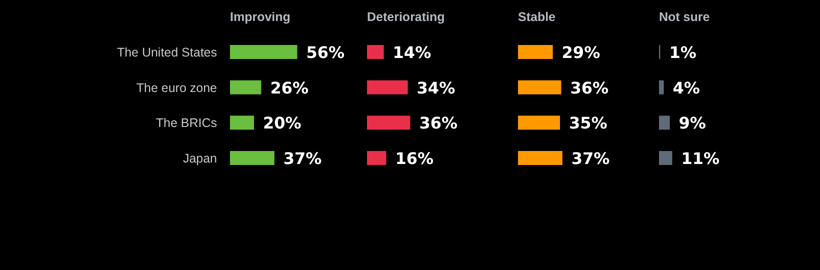  Describe the element at coordinates (682, 52) in the screenshot. I see `data-label: 1%` at that location.